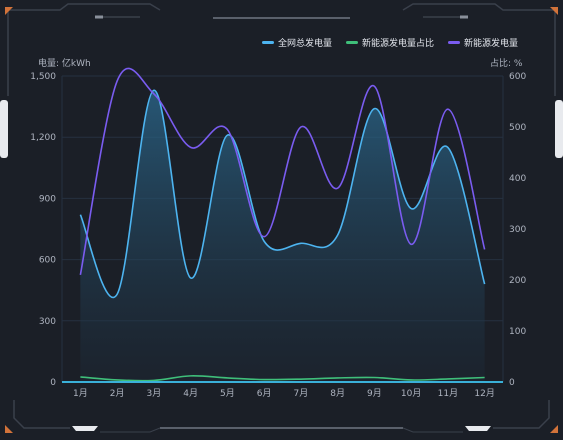  I want to click on x-tick-label: 1月, so click(80, 393).